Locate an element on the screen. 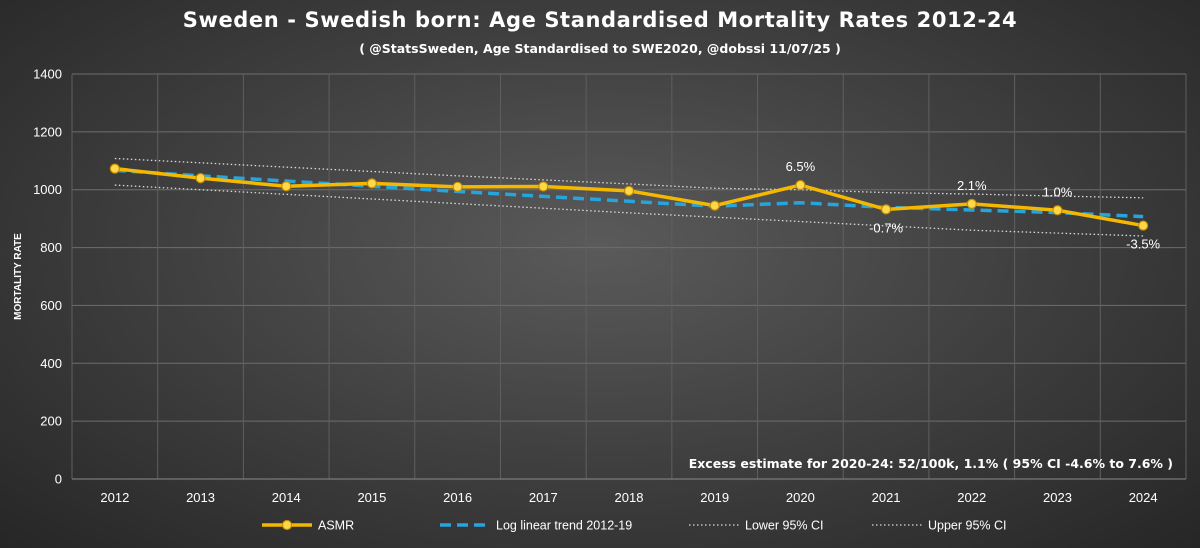 The image size is (1200, 548). x-tick-label: 2015 is located at coordinates (371, 497).